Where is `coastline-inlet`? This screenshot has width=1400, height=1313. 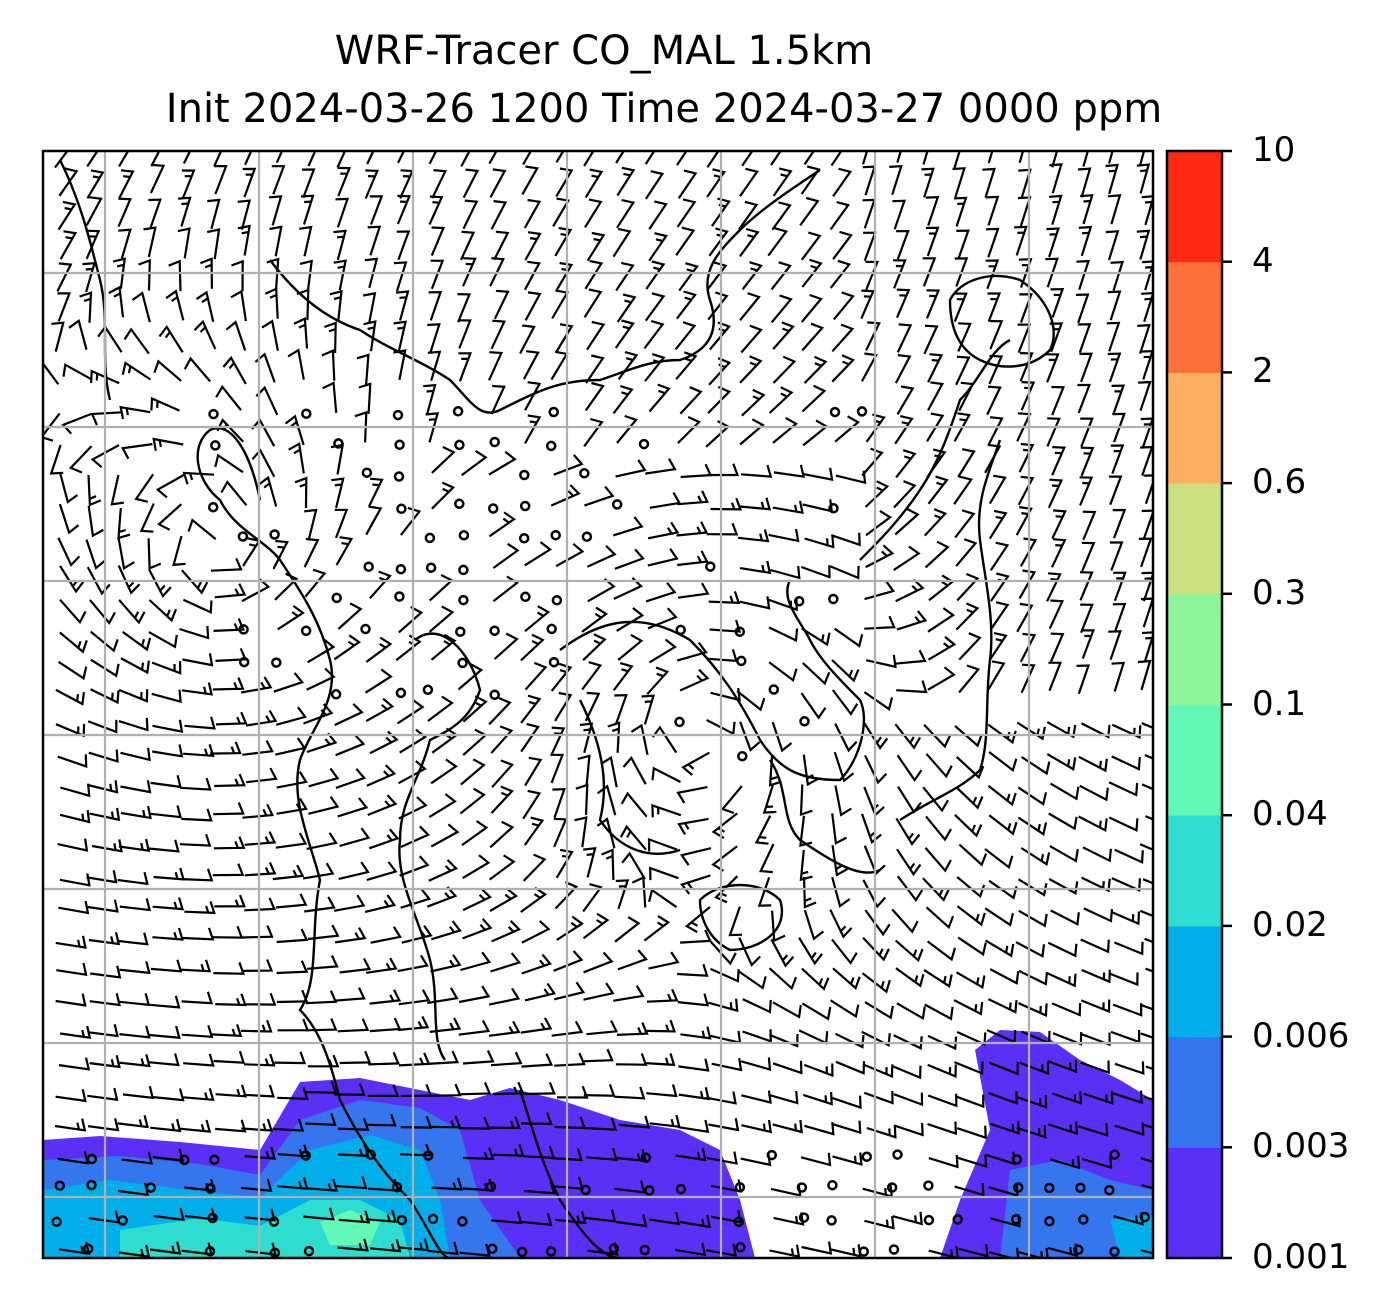 coastline-inlet is located at coordinates (825, 816).